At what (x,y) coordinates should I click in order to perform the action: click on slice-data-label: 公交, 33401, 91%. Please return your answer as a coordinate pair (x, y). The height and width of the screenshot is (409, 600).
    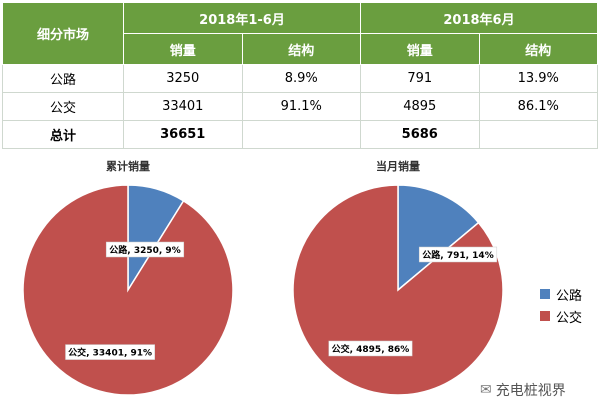
    Looking at the image, I should click on (110, 352).